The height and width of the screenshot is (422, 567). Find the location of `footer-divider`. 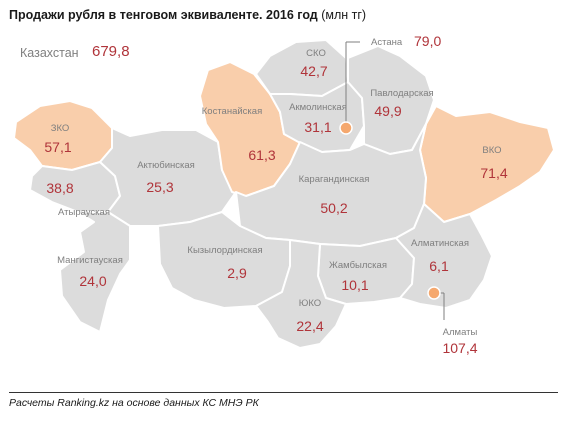

footer-divider is located at coordinates (283, 392).